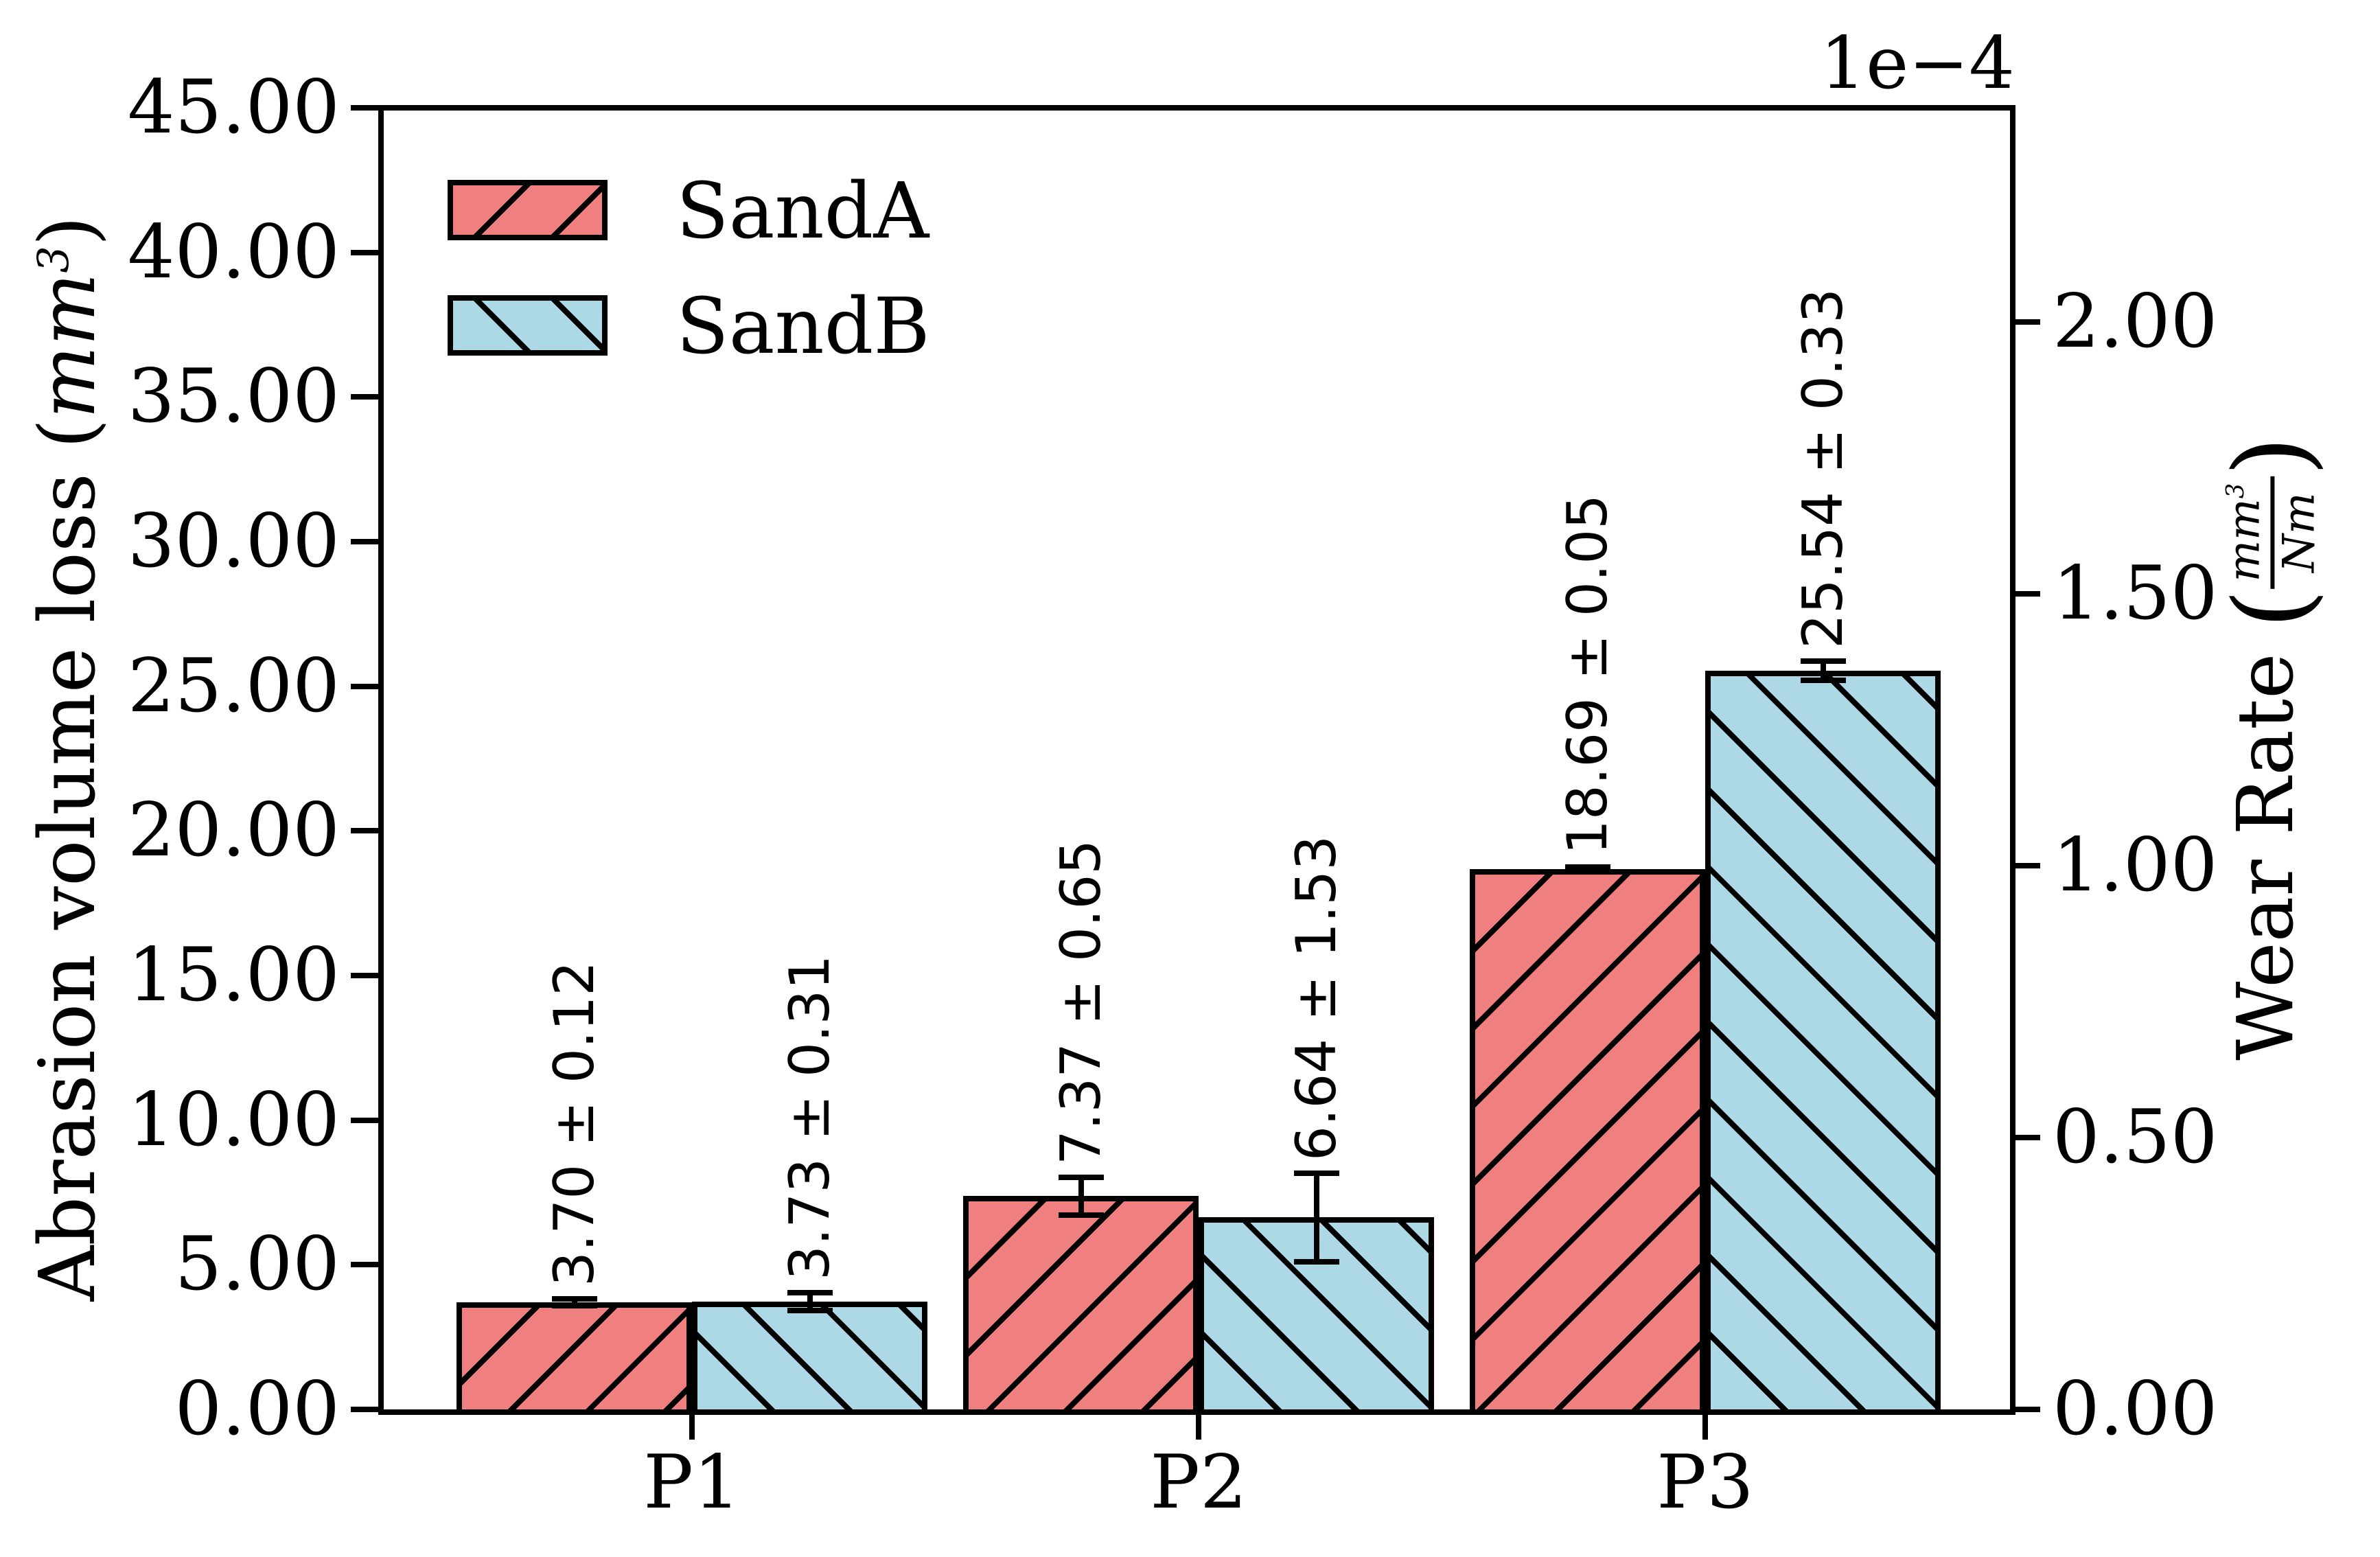  Describe the element at coordinates (2246, 532) in the screenshot. I see `fraction-numerator: mm3` at that location.